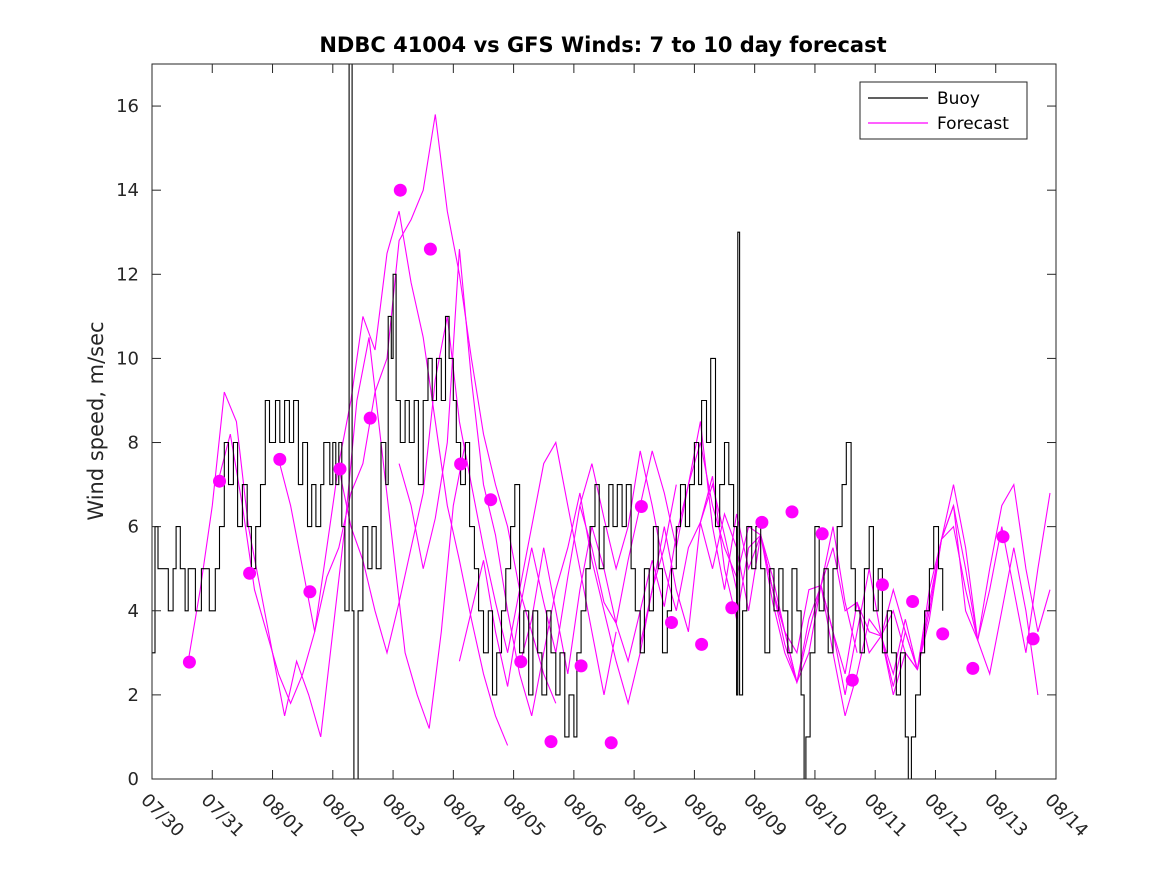 The image size is (1167, 875). I want to click on y-tick-label-16: 16, so click(127, 106).